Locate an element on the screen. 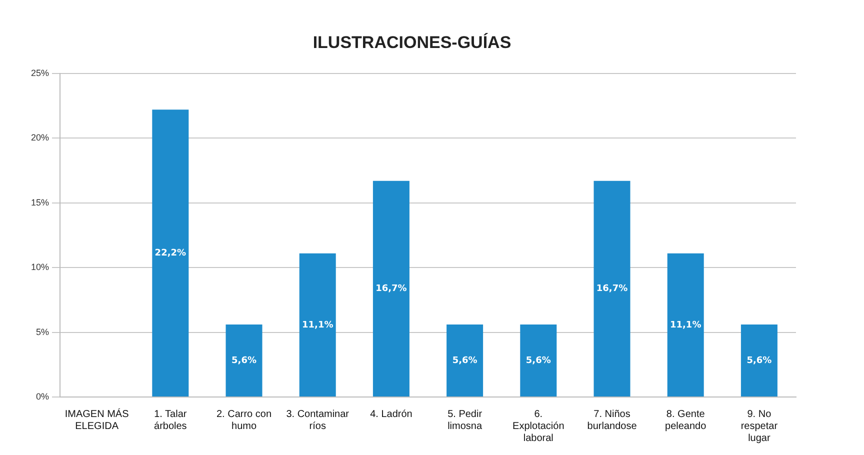 The width and height of the screenshot is (864, 455). x-tick-label: 7. Niños burlandose is located at coordinates (612, 420).